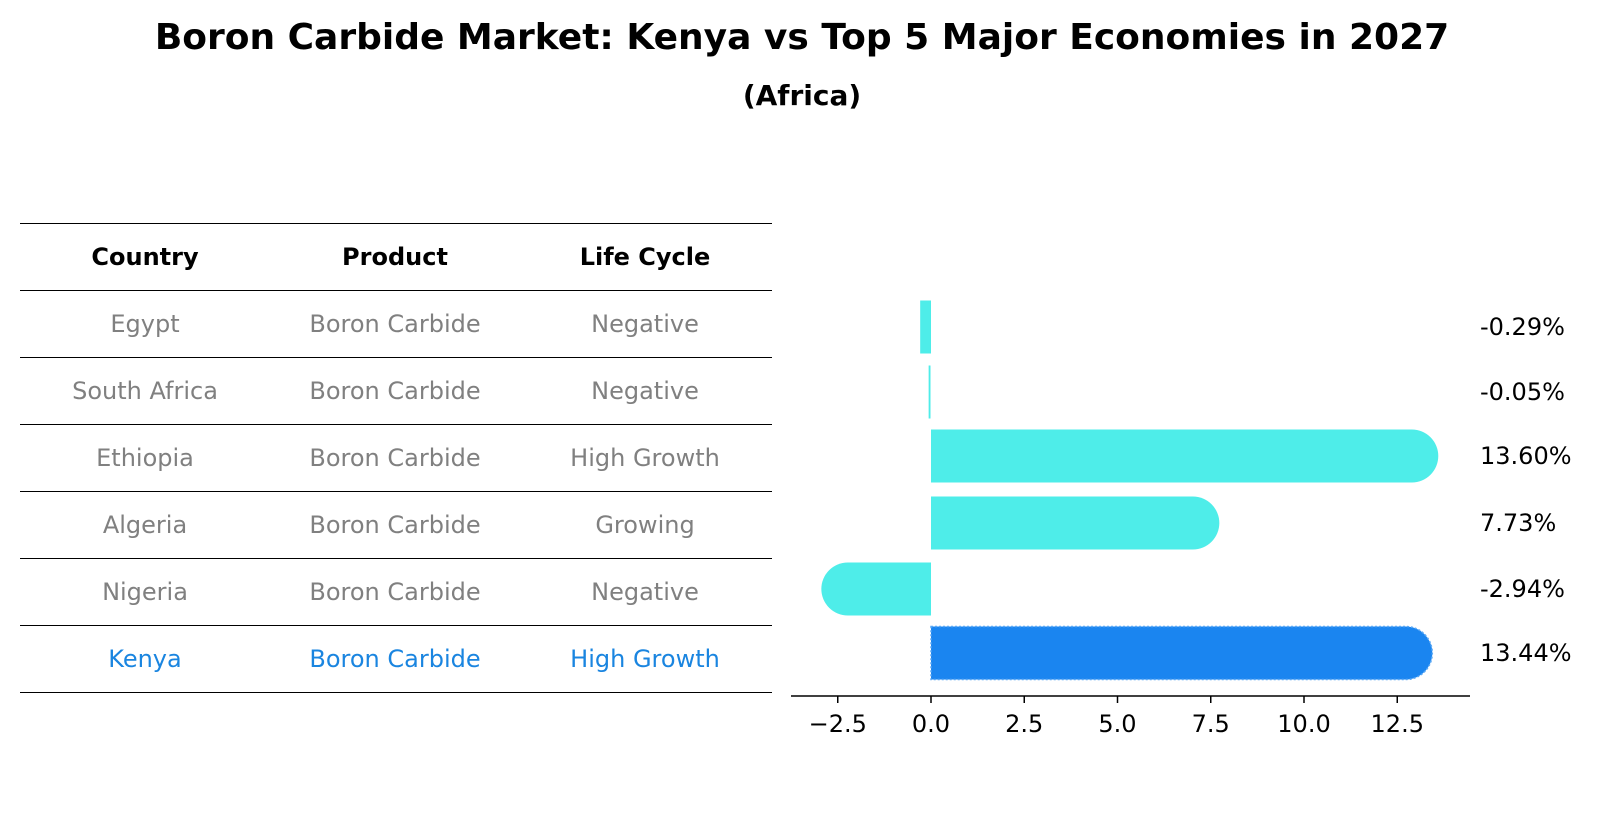 The height and width of the screenshot is (823, 1604). I want to click on bar-egypt, so click(925, 327).